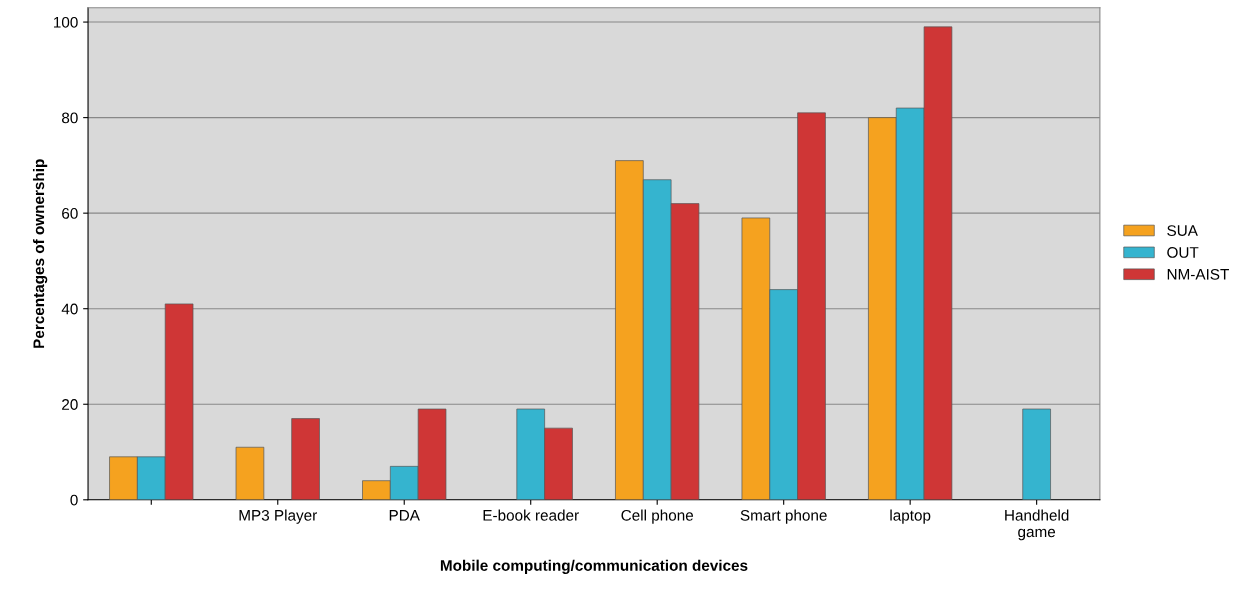 This screenshot has height=595, width=1240. What do you see at coordinates (1183, 252) in the screenshot?
I see `legend-label: OUT` at bounding box center [1183, 252].